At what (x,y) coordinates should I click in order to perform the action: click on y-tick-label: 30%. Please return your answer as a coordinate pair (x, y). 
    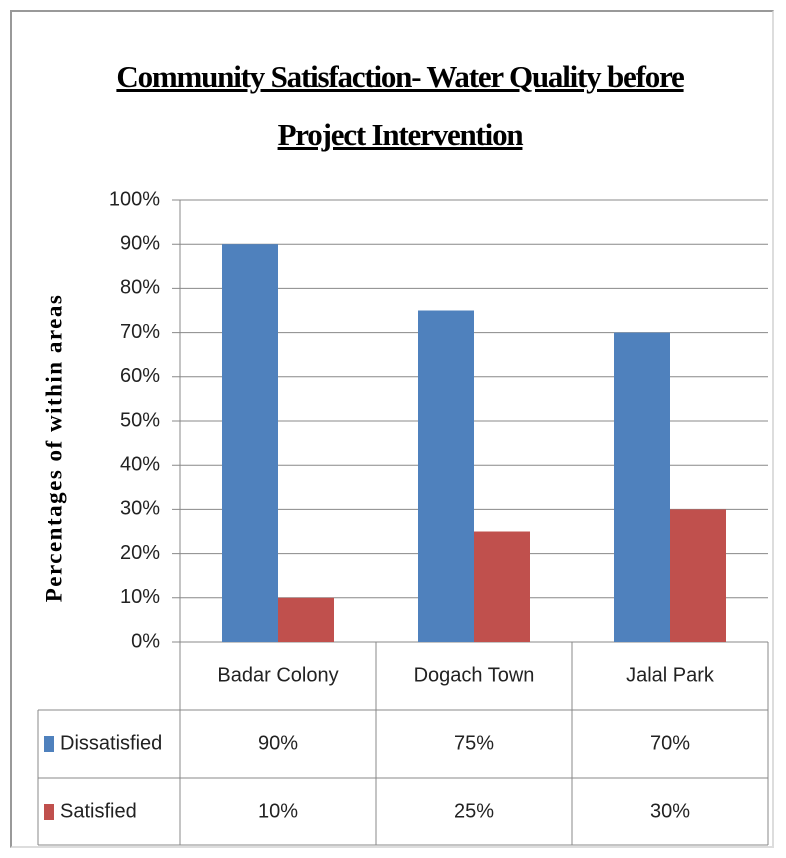
    Looking at the image, I should click on (140, 509).